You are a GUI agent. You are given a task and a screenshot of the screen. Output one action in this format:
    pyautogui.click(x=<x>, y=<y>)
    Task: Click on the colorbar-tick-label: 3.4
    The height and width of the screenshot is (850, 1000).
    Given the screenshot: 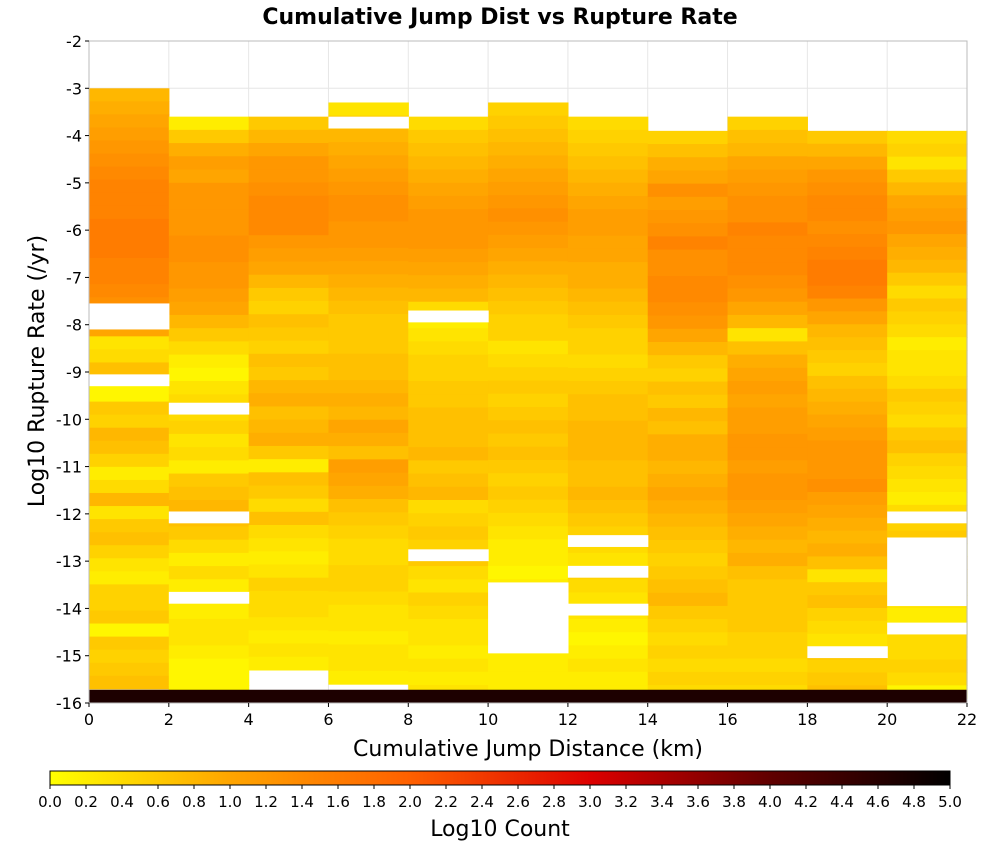 What is the action you would take?
    pyautogui.click(x=662, y=802)
    